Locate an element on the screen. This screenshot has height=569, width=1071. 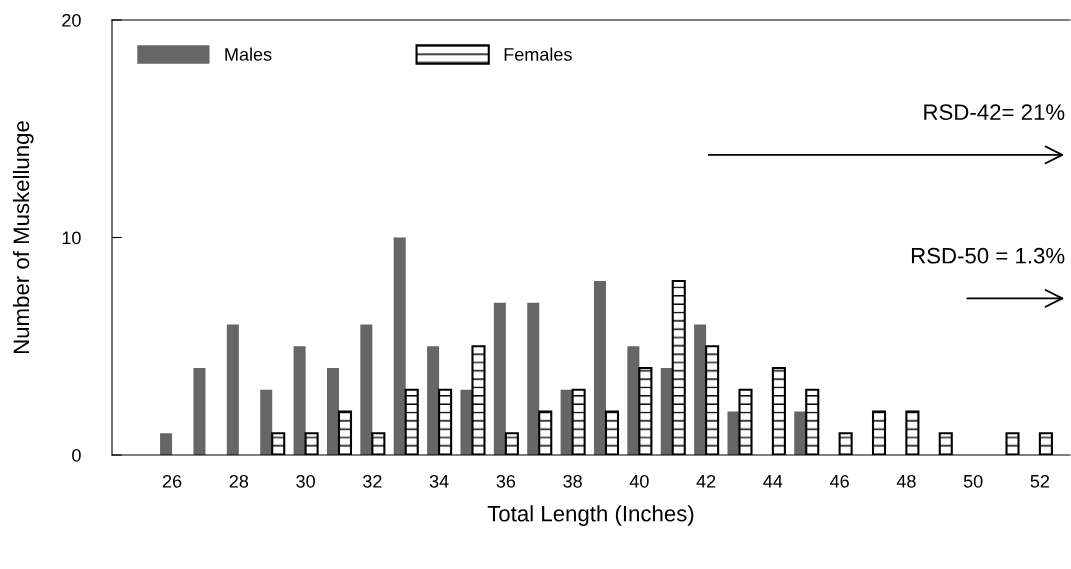
y-tick-label: 20 is located at coordinates (71, 20).